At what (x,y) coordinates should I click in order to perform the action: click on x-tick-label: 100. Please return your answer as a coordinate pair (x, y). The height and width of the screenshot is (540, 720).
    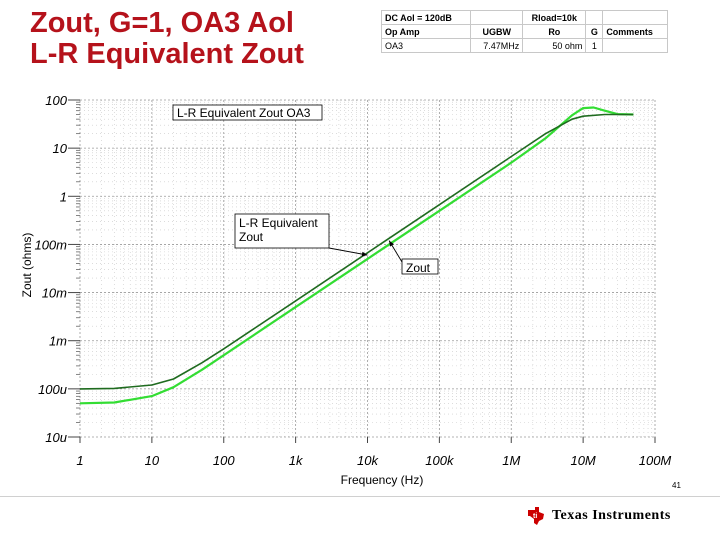
    Looking at the image, I should click on (224, 460).